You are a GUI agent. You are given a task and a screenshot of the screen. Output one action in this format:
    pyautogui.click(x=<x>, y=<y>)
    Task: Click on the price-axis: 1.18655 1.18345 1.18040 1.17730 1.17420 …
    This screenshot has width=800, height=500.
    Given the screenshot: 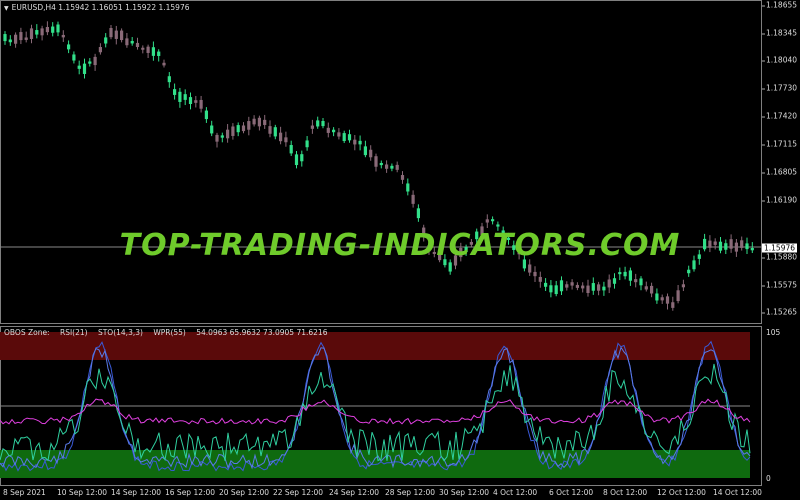 What is the action you would take?
    pyautogui.click(x=780, y=162)
    